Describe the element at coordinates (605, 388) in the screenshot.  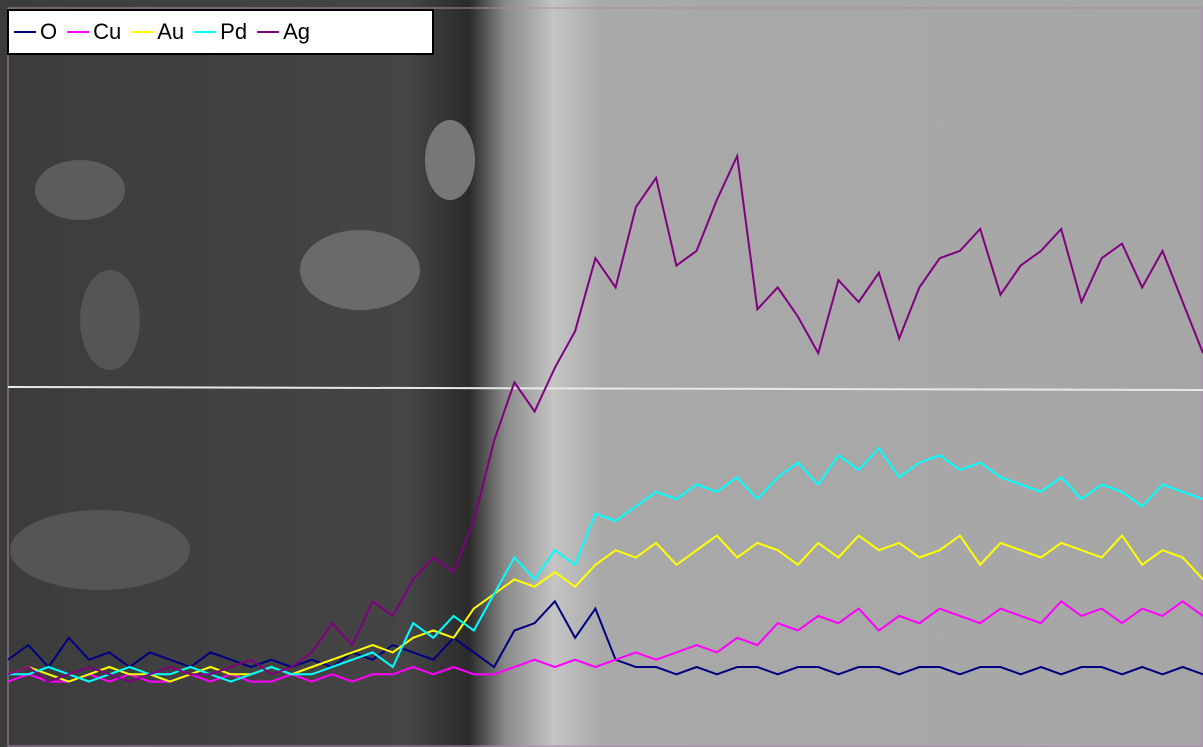
I see `scan-line` at that location.